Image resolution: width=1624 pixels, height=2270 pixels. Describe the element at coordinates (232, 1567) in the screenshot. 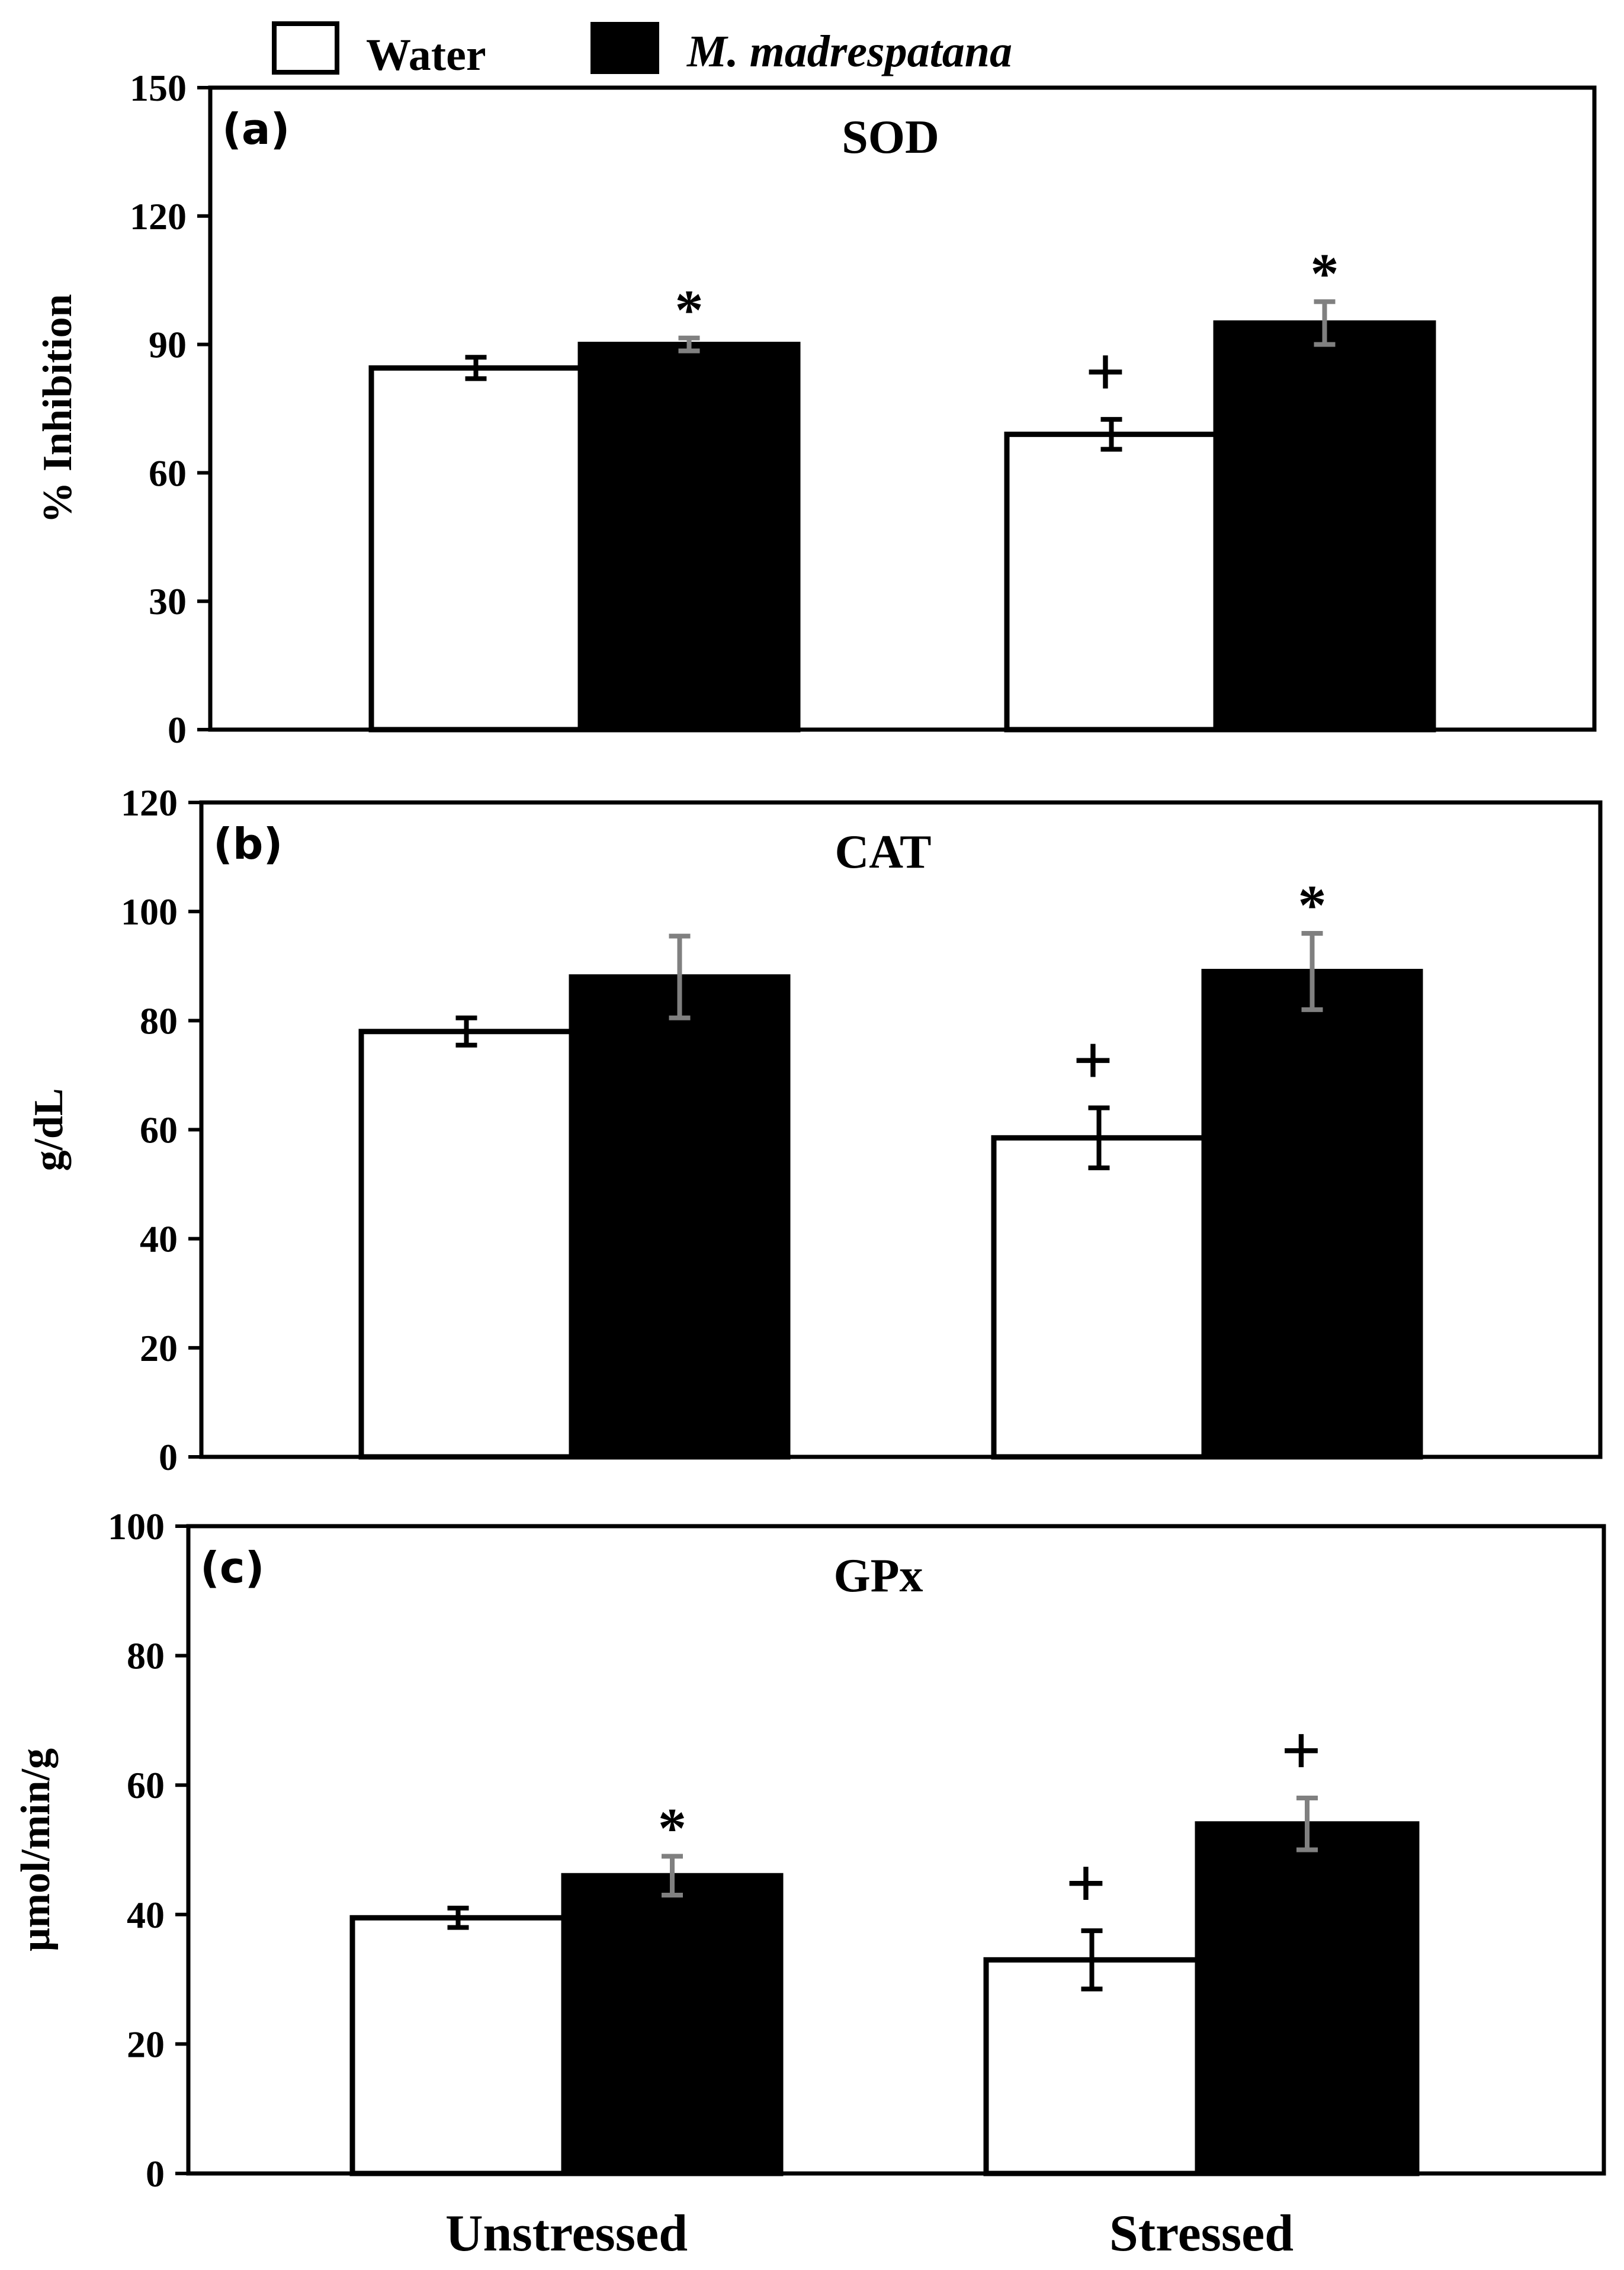

I see `panel-c-letter: (c)` at that location.